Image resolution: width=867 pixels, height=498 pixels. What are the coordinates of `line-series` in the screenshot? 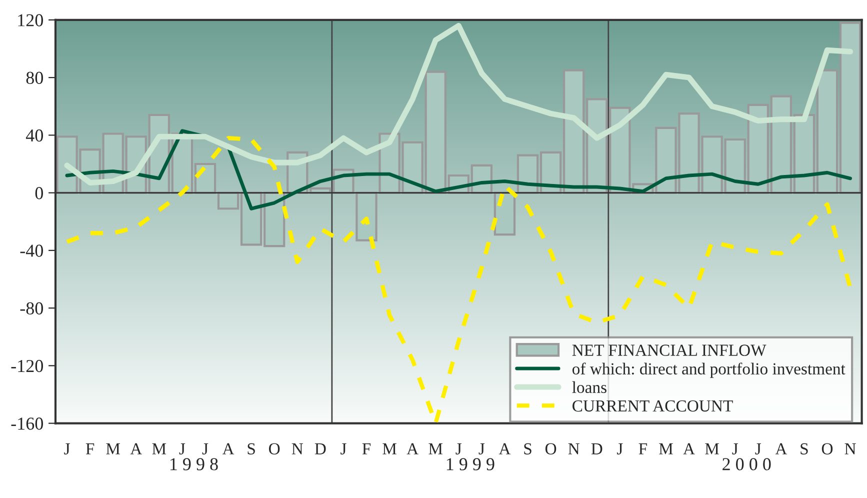 It's located at (458, 169).